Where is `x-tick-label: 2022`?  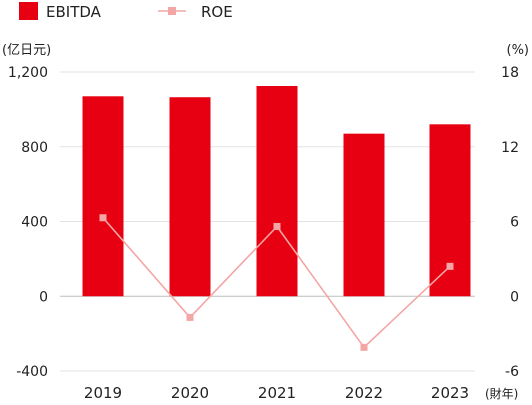 x-tick-label: 2022 is located at coordinates (364, 392).